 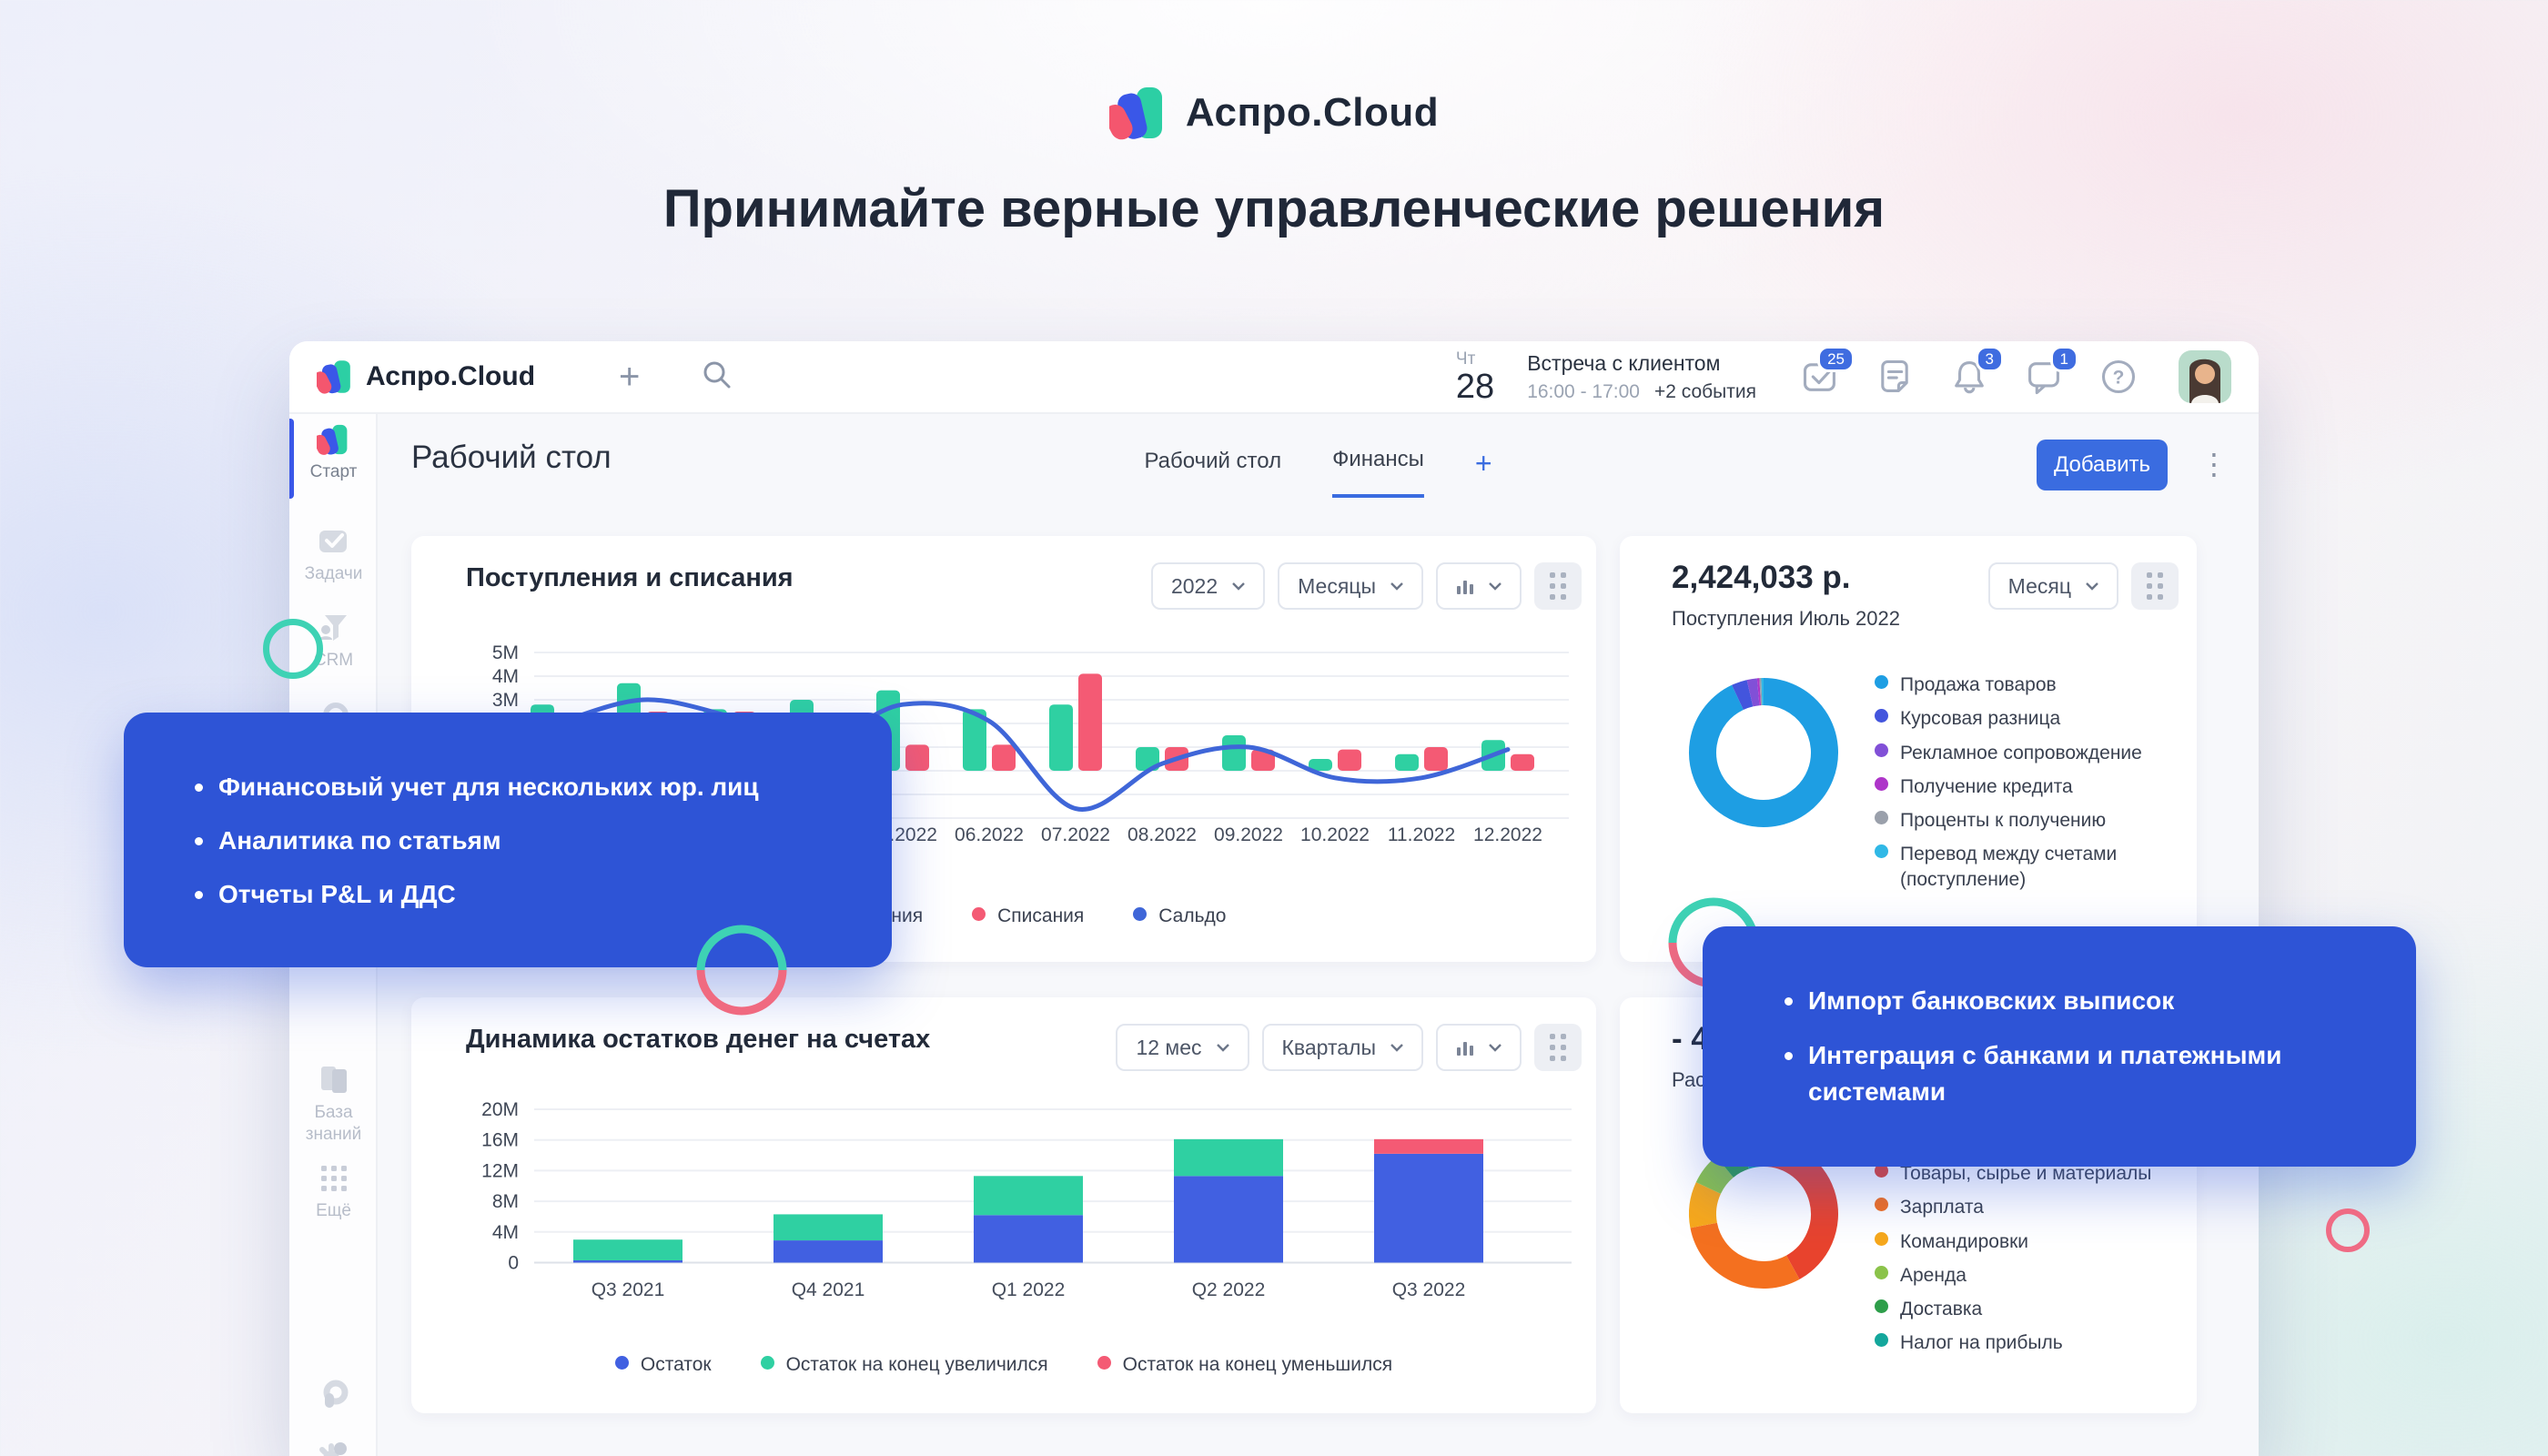 What do you see at coordinates (629, 1290) in the screenshot?
I see `svg-text: Q3 2021` at bounding box center [629, 1290].